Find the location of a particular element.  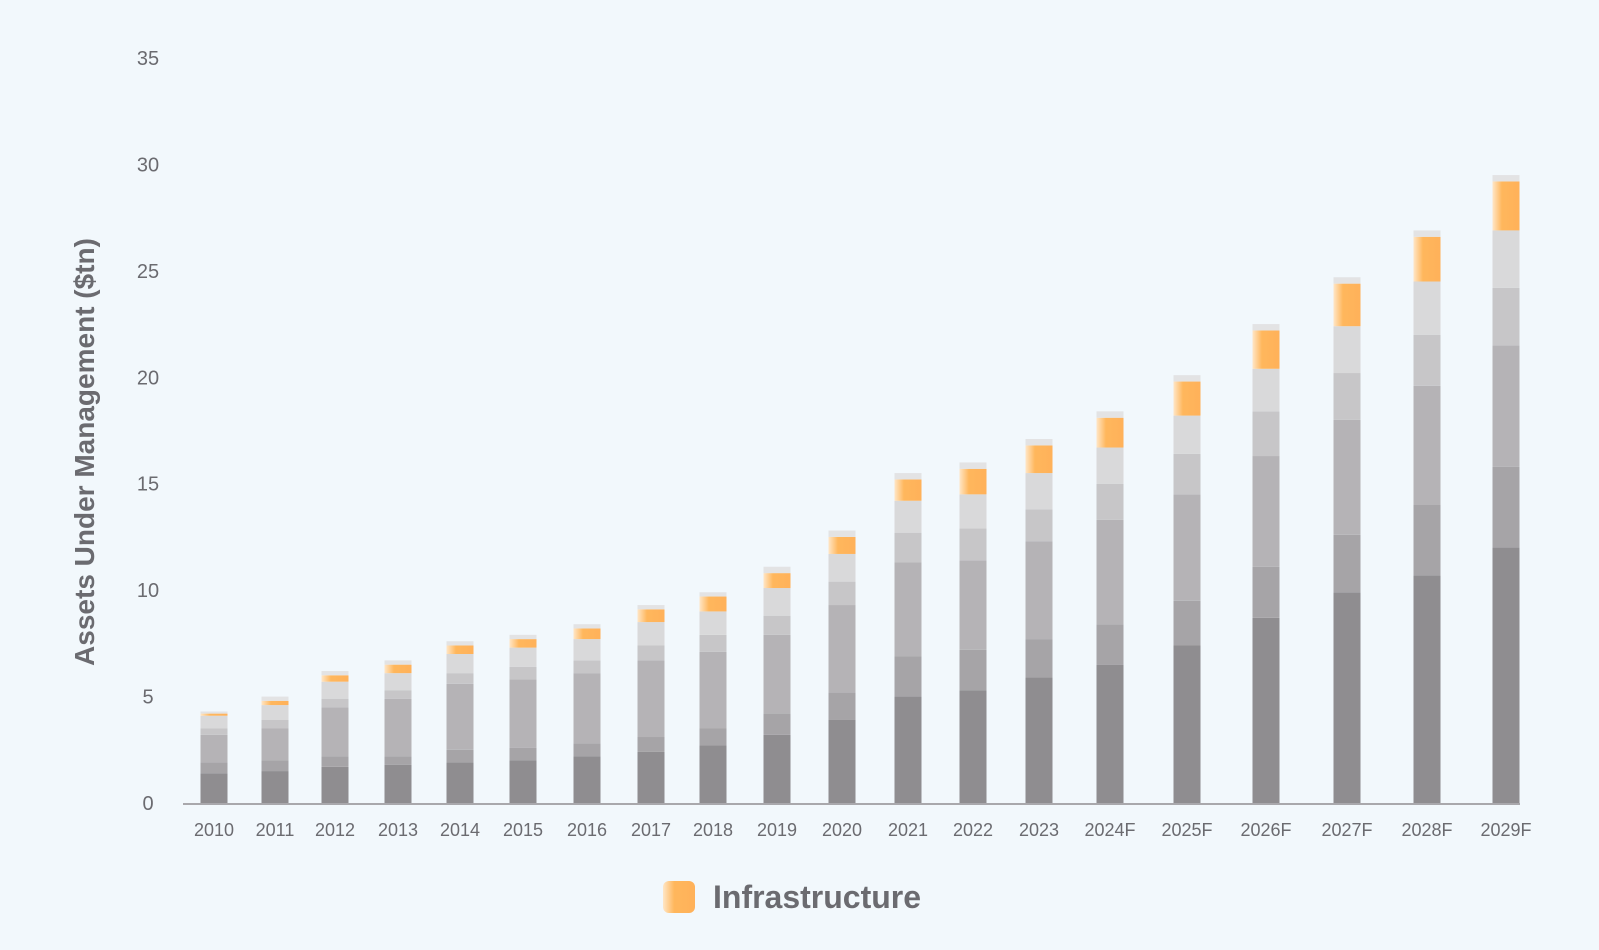

legend: Infrastructure is located at coordinates (792, 897).